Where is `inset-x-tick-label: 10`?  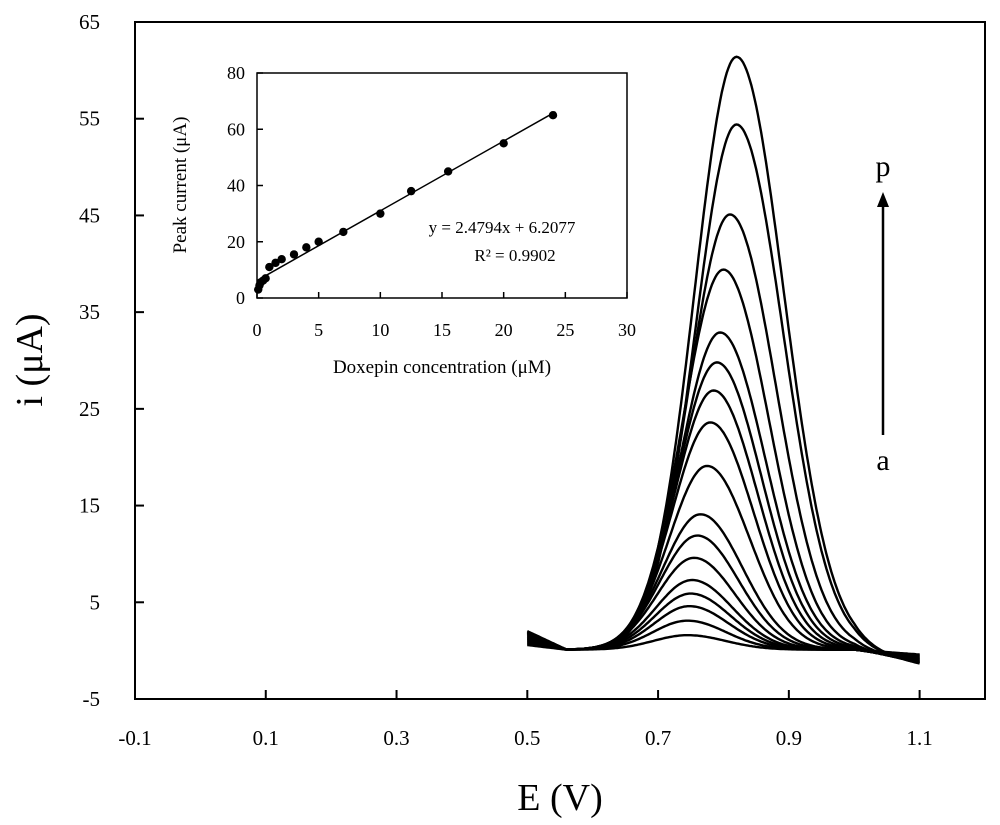 inset-x-tick-label: 10 is located at coordinates (380, 330).